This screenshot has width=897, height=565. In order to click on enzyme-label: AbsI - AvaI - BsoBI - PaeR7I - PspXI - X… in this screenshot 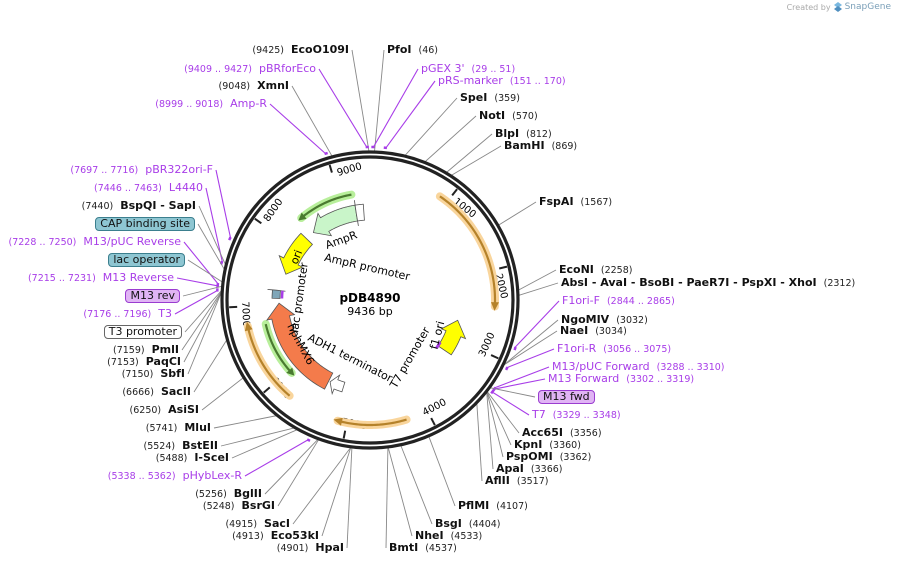, I will do `click(708, 283)`.